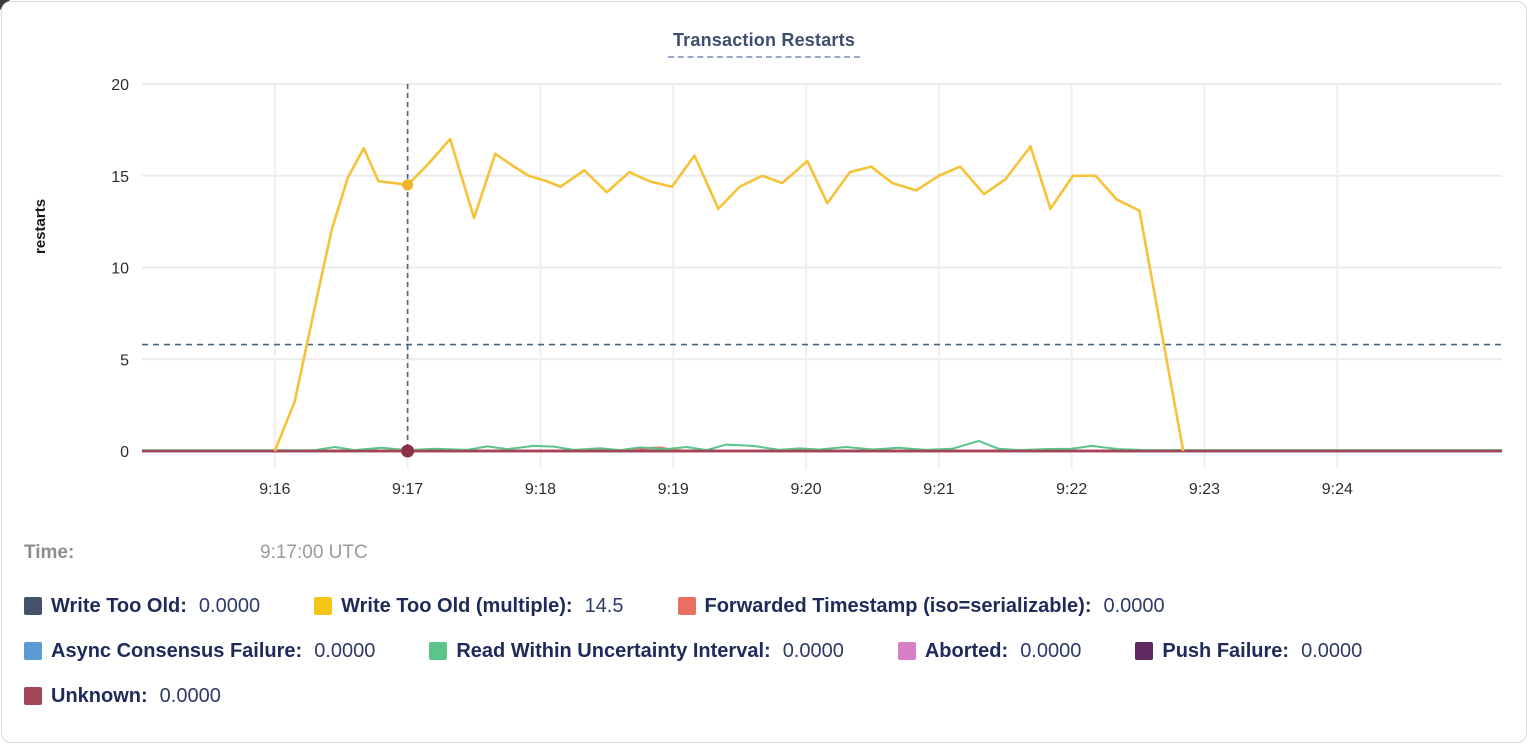  I want to click on x-tick-label: 9:23, so click(1204, 489).